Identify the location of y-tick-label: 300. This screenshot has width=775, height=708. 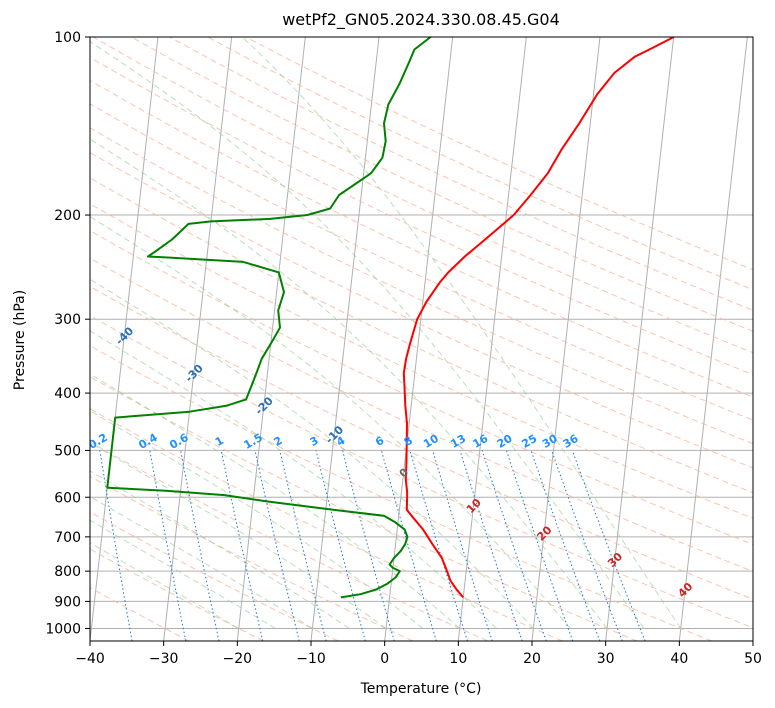
(67, 320).